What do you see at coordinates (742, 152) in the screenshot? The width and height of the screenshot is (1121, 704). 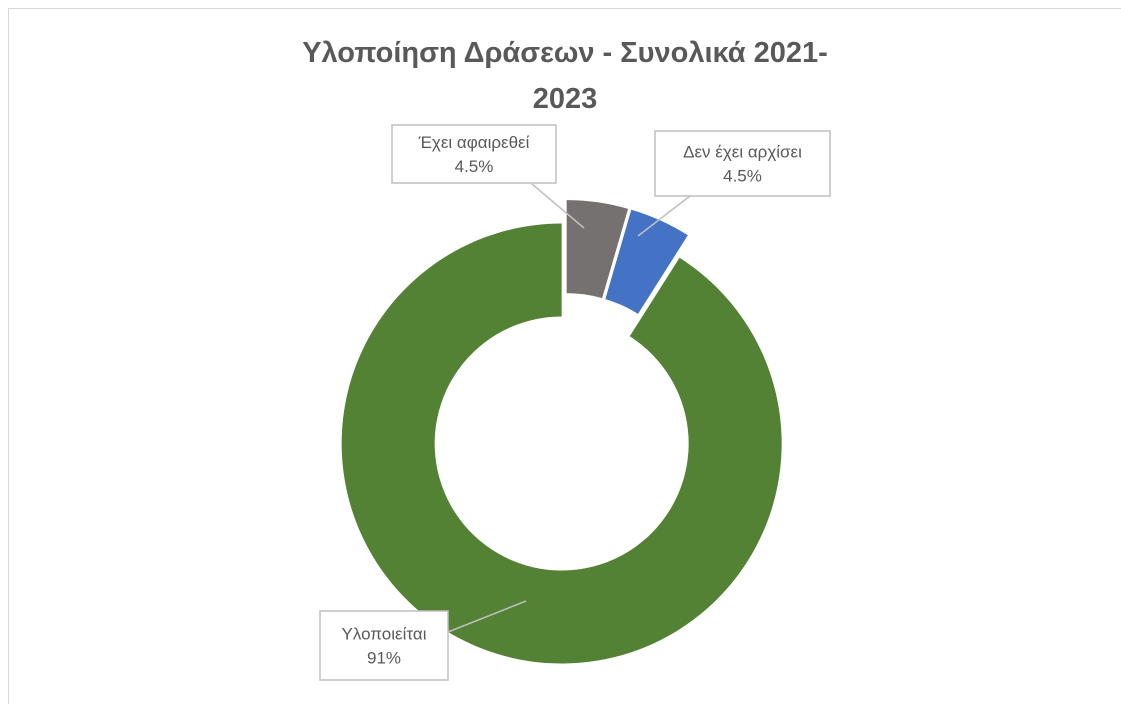 I see `label-category: Δεν έχει αρχίσει` at bounding box center [742, 152].